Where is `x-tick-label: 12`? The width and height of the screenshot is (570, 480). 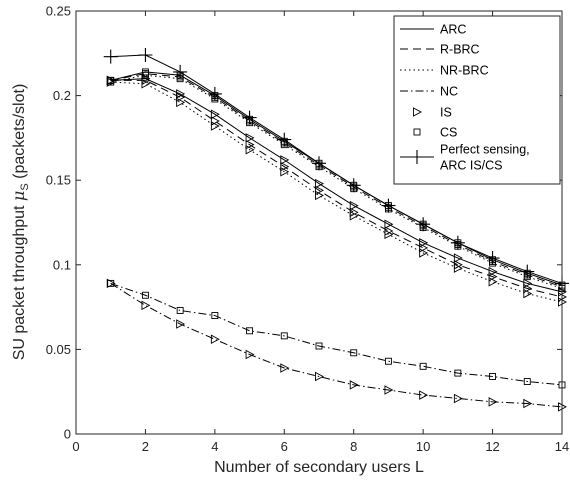
x-tick-label: 12 is located at coordinates (492, 446).